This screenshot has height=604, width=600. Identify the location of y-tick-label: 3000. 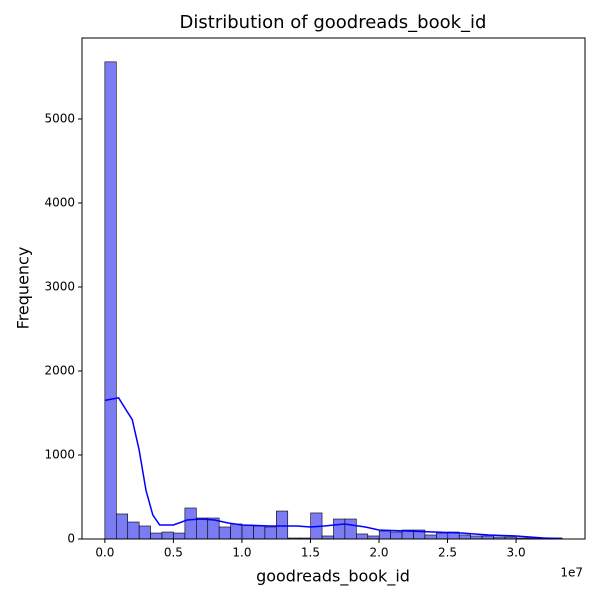
(59, 286).